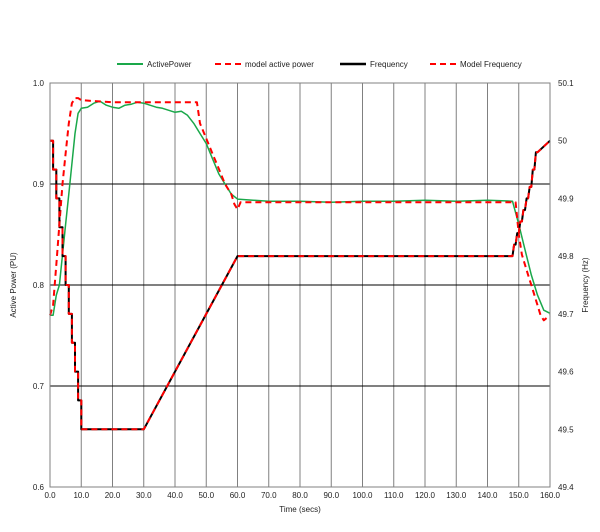 The width and height of the screenshot is (600, 532). Describe the element at coordinates (491, 64) in the screenshot. I see `legend-label: Model Frequency` at that location.